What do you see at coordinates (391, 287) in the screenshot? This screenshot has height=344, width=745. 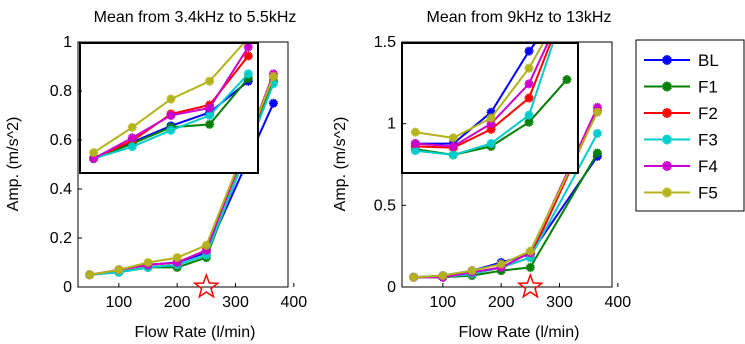 I see `y-tick-label: 0` at bounding box center [391, 287].